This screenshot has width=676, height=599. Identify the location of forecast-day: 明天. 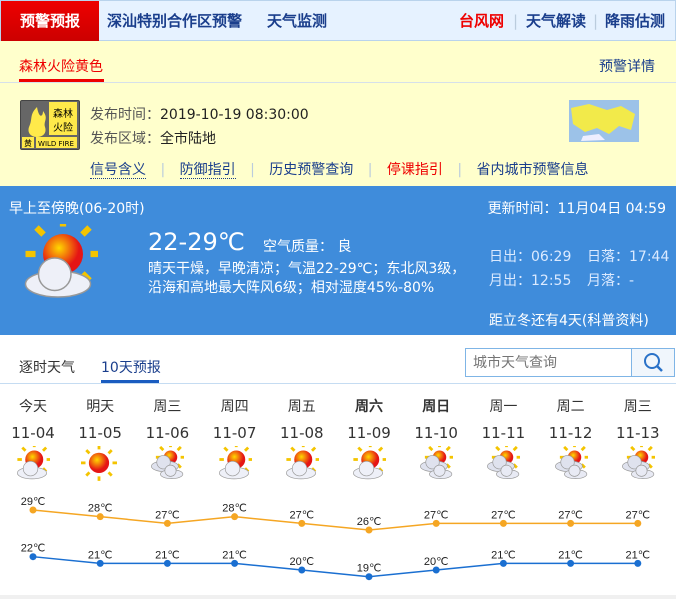
(100, 407).